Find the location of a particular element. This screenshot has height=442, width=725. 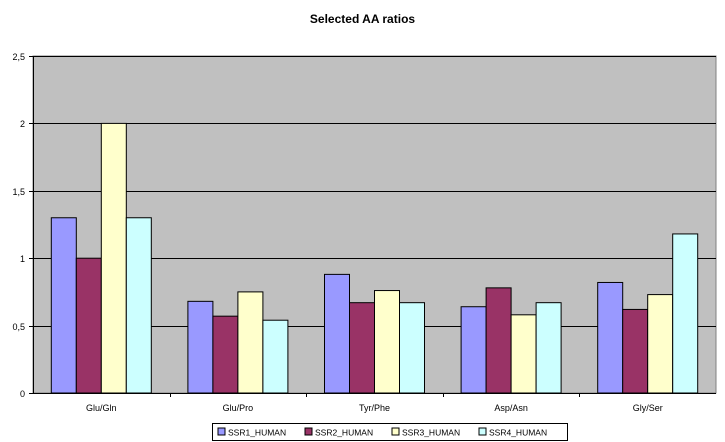

y-tick-label: 0,5 is located at coordinates (18, 327).